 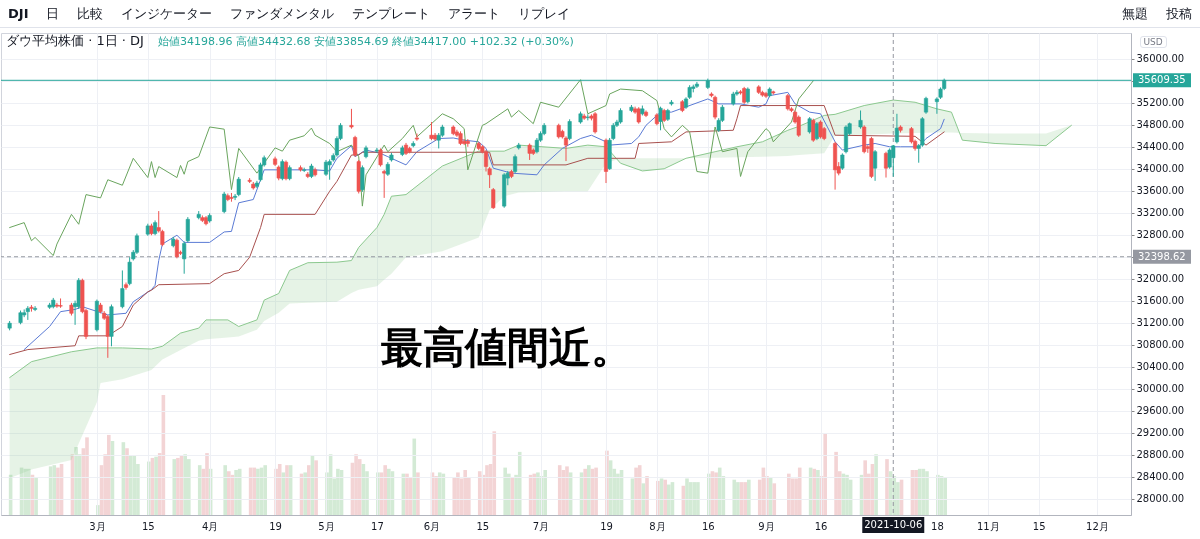 I want to click on y-tick-label: 34000.00, so click(x=1160, y=169).